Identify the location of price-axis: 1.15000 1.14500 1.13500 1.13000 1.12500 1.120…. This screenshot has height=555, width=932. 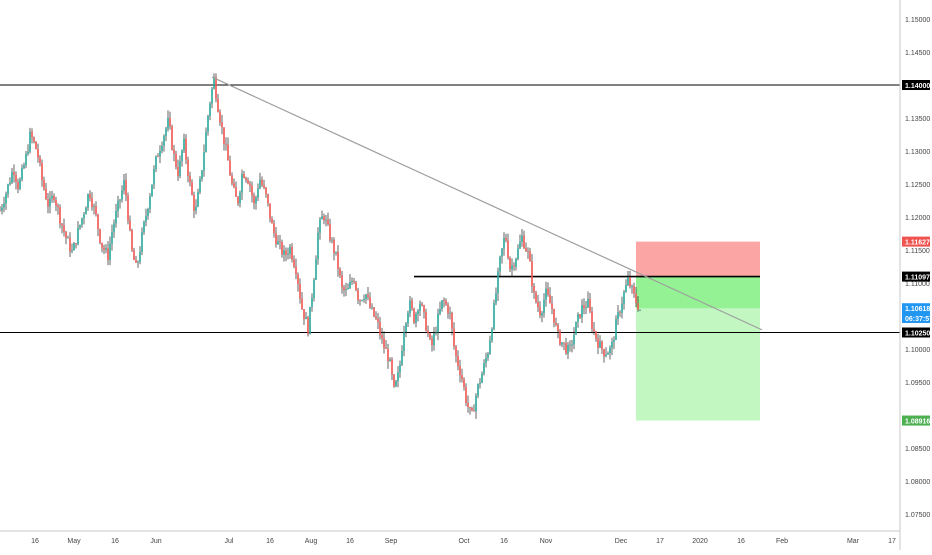
(917, 268).